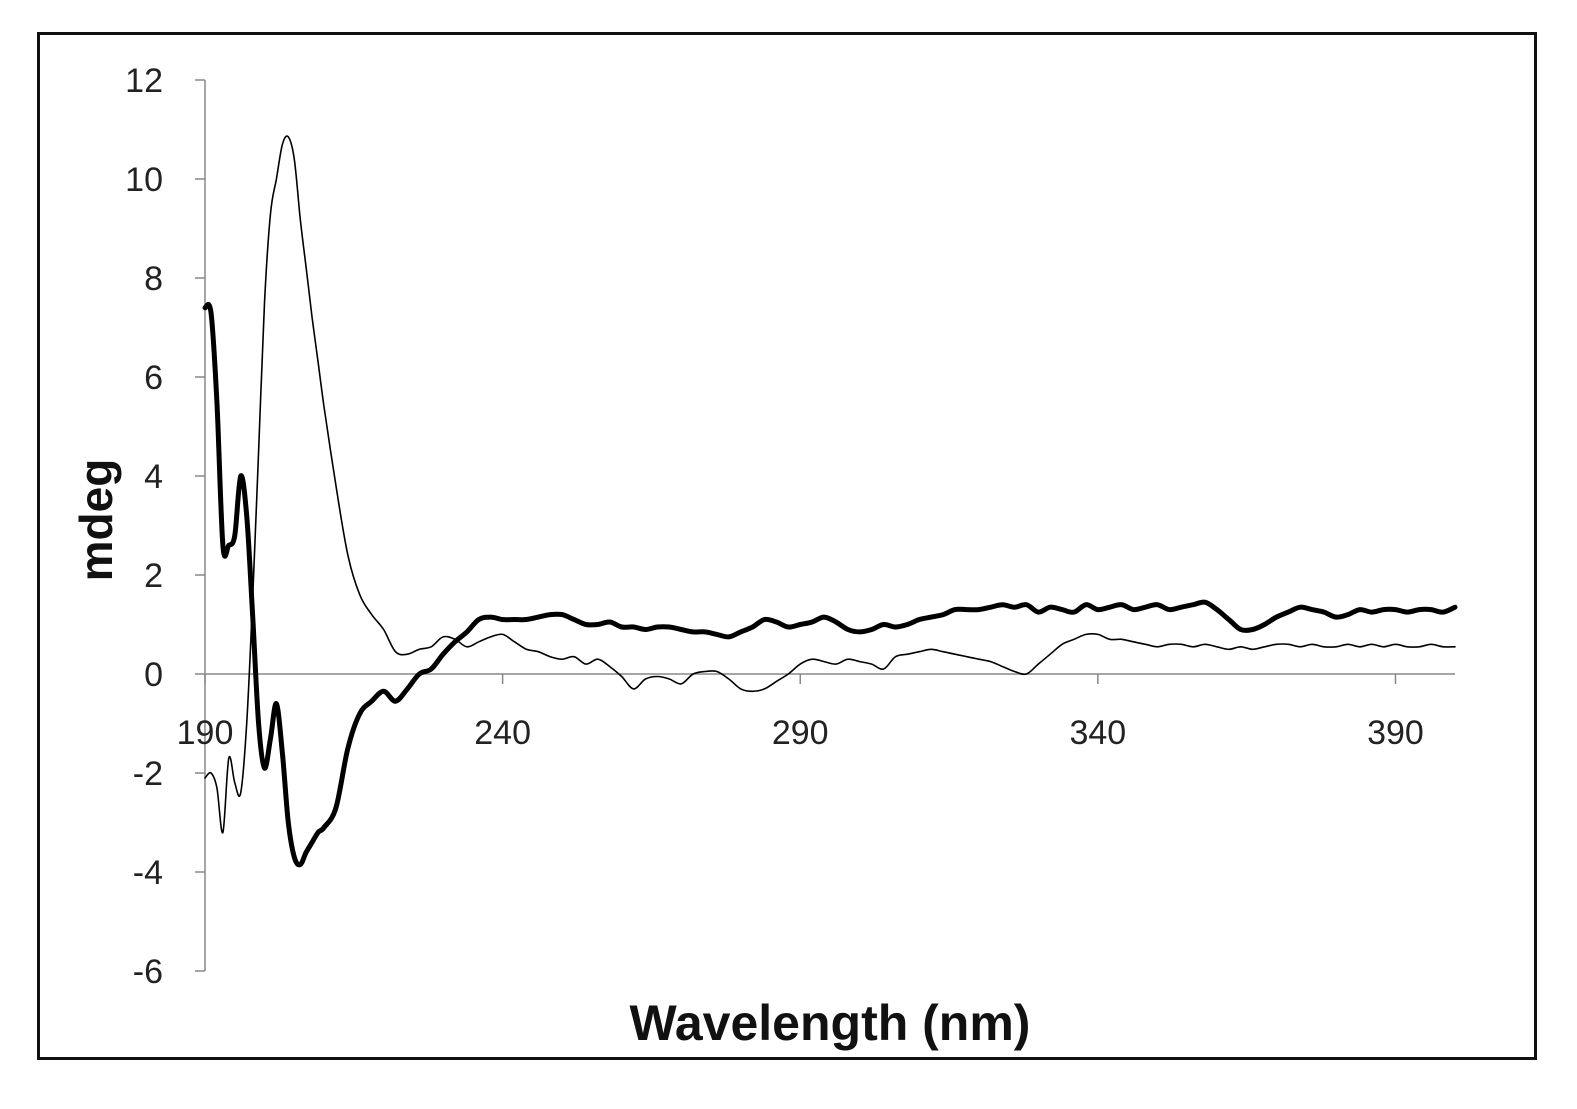 This screenshot has height=1109, width=1577. What do you see at coordinates (205, 733) in the screenshot?
I see `x-tick-label: 190` at bounding box center [205, 733].